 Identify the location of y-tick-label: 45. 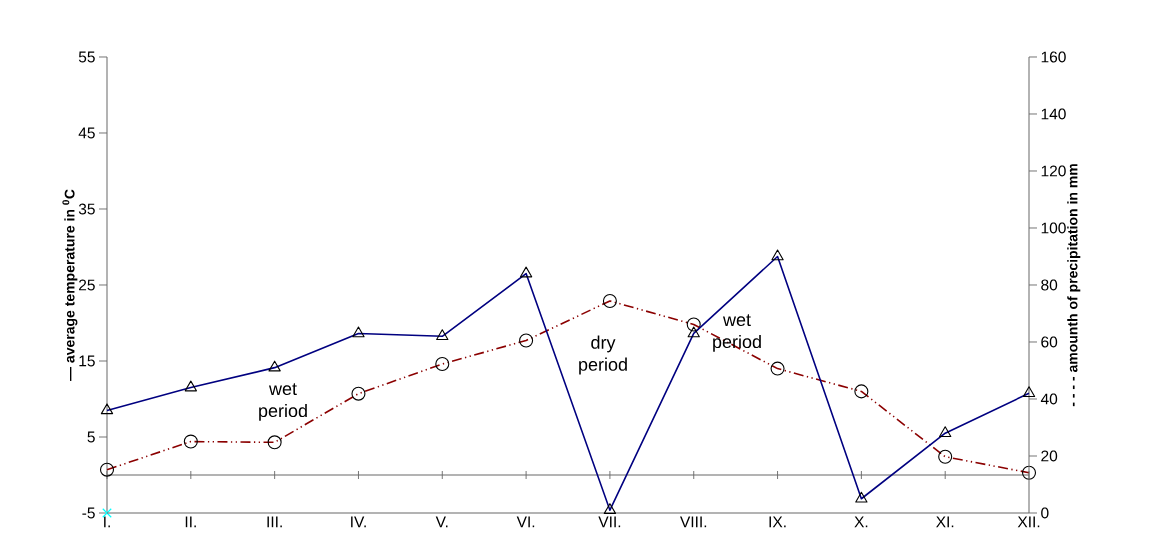
(86, 133).